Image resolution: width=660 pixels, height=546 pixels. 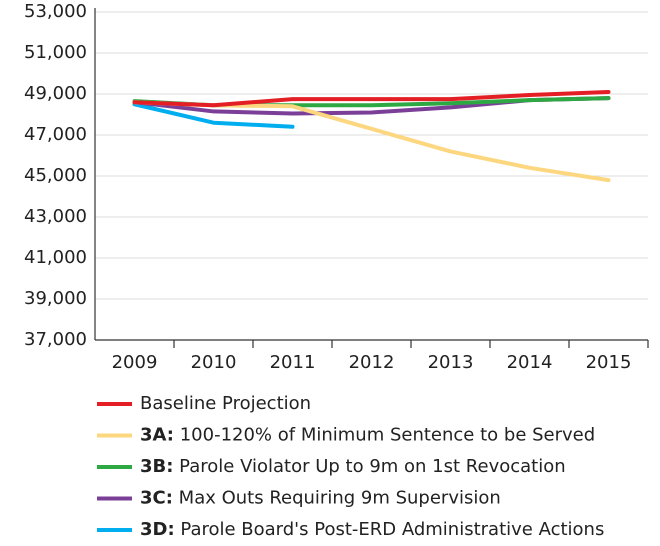 I want to click on x-tick-label: 2010, so click(x=214, y=362).